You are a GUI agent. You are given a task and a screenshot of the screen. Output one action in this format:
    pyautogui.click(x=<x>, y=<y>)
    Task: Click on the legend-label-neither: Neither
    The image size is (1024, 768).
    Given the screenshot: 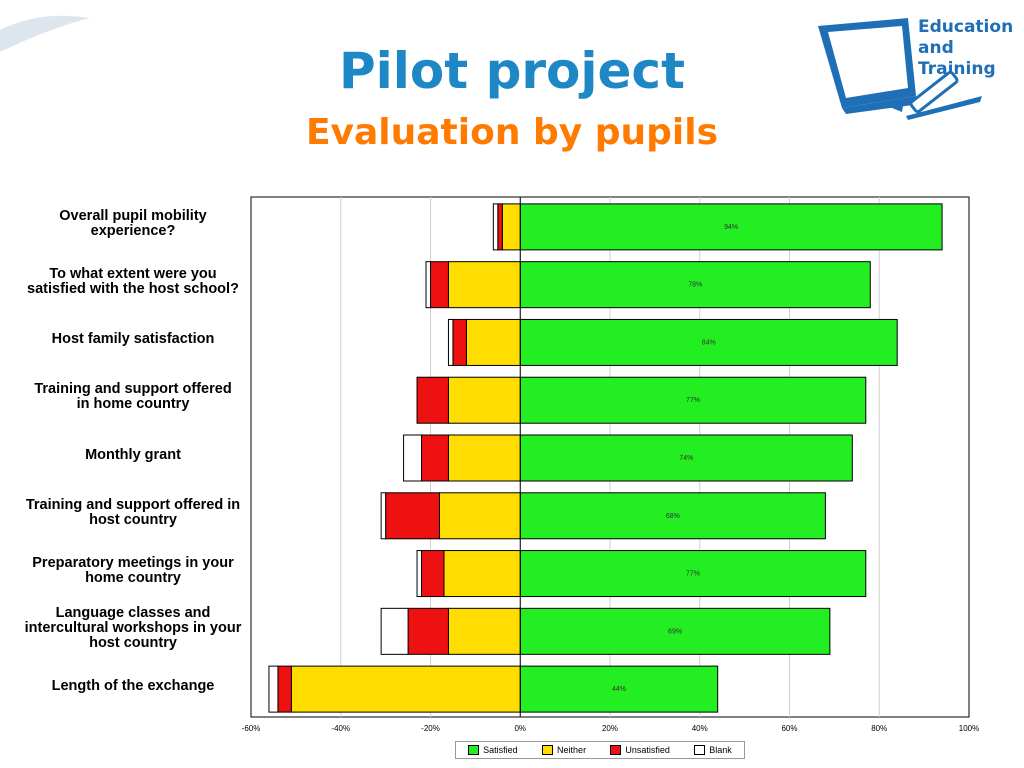 What is the action you would take?
    pyautogui.click(x=572, y=750)
    